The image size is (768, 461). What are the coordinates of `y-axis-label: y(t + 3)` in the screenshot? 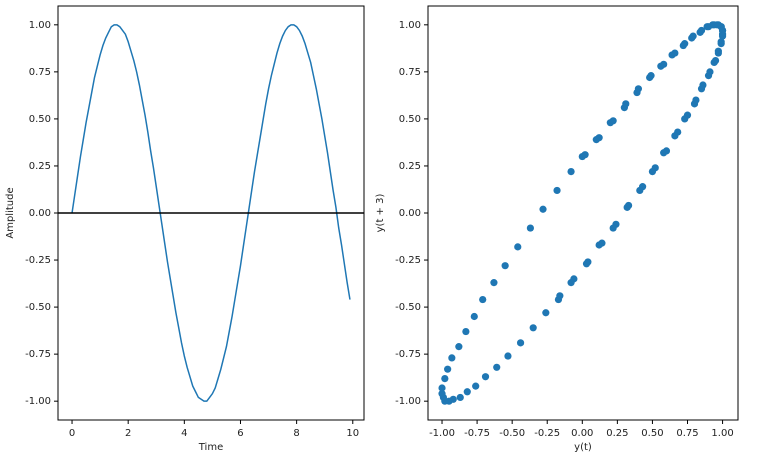 It's located at (380, 213).